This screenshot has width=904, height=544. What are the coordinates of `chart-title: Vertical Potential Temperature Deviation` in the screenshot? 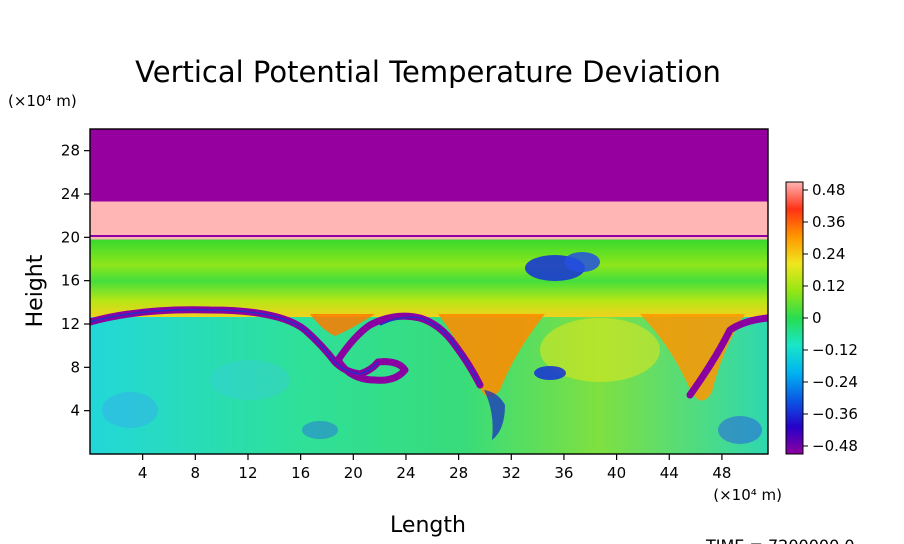 It's located at (428, 72).